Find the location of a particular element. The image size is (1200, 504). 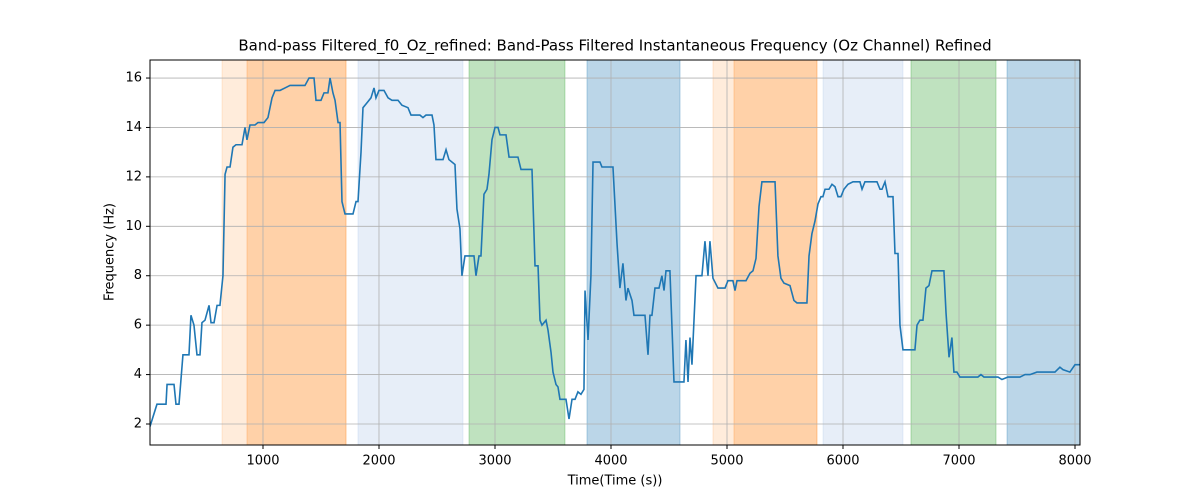

y-tick-label: 14 is located at coordinates (133, 127).